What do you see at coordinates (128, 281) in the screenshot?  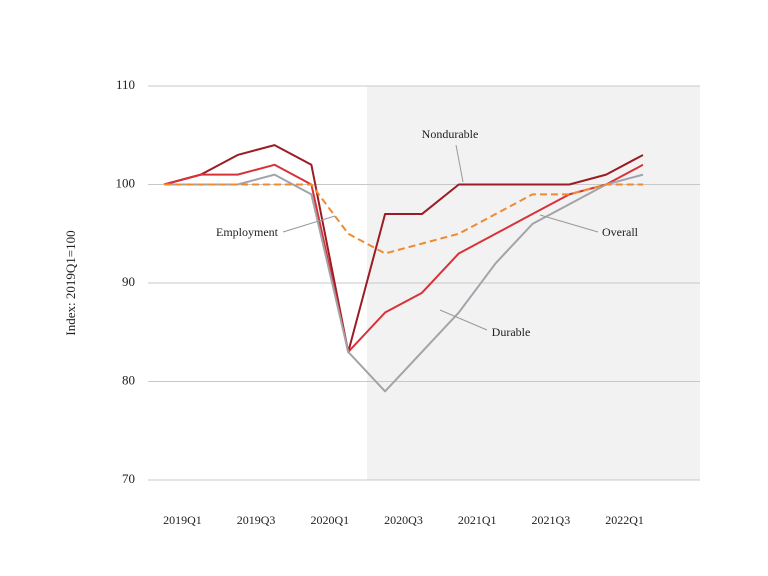 I see `y-tick-label: 90` at bounding box center [128, 281].